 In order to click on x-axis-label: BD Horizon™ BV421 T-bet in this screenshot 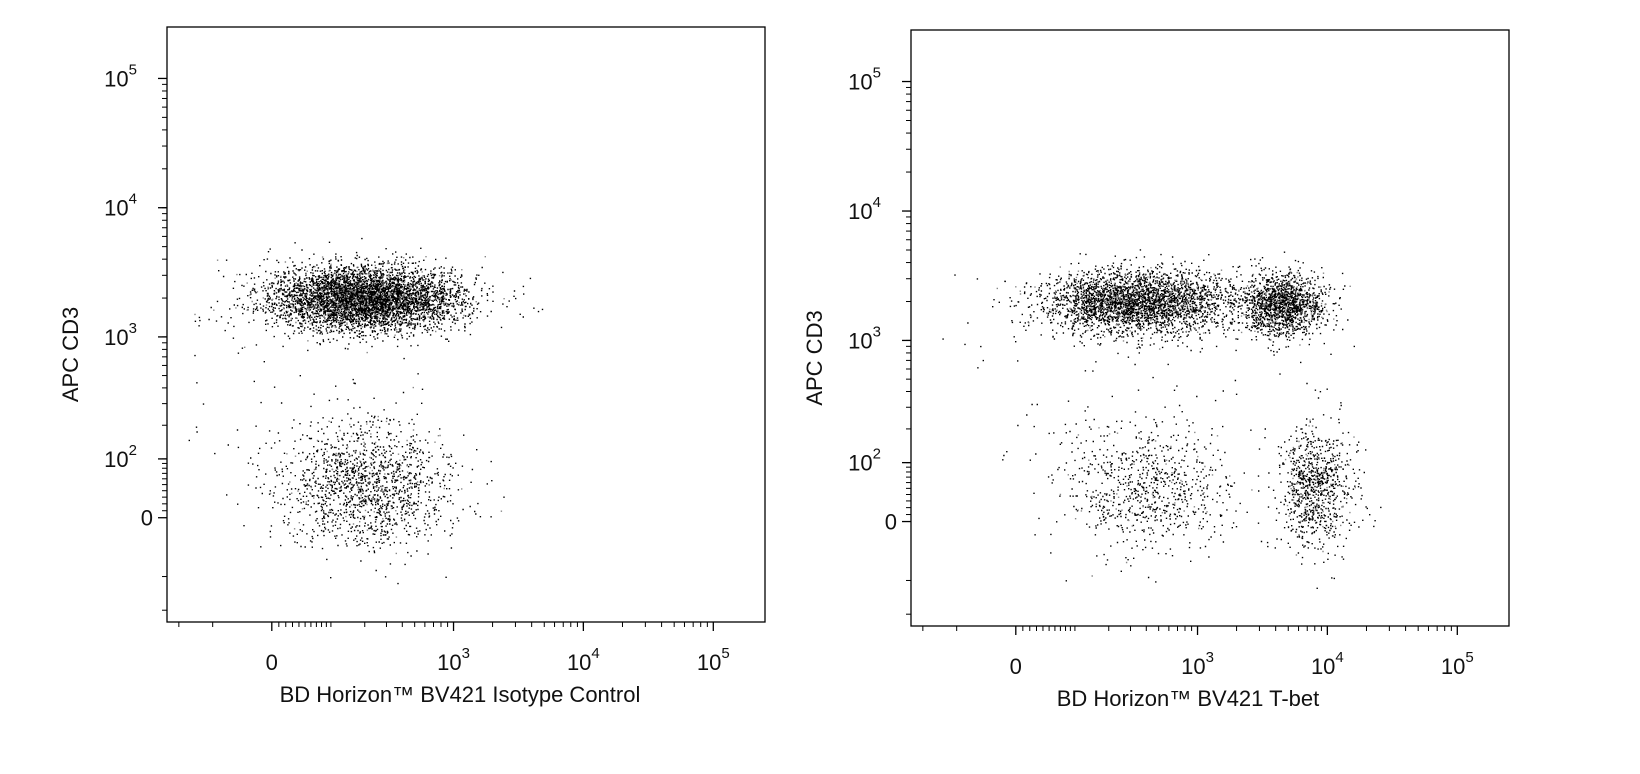, I will do `click(1188, 698)`.